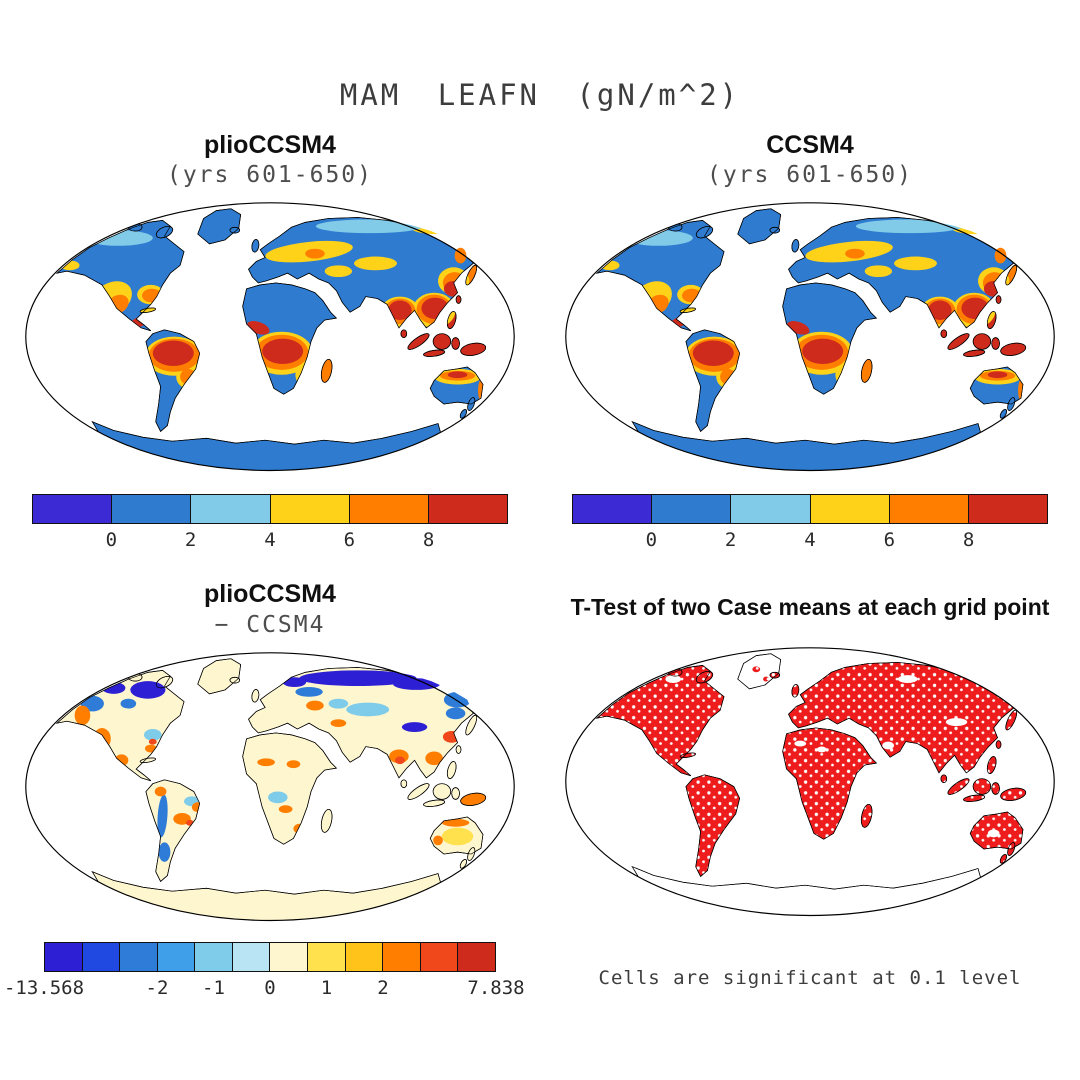  I want to click on colorbar-ccsm4: 0 2 4 6 8, so click(810, 523).